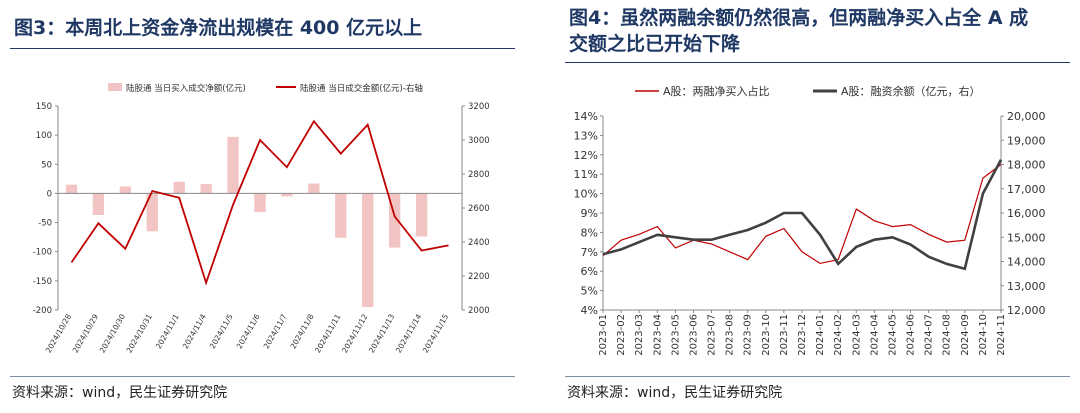 This screenshot has height=413, width=1080. Describe the element at coordinates (44, 107) in the screenshot. I see `left-y-tick-label: 150` at that location.